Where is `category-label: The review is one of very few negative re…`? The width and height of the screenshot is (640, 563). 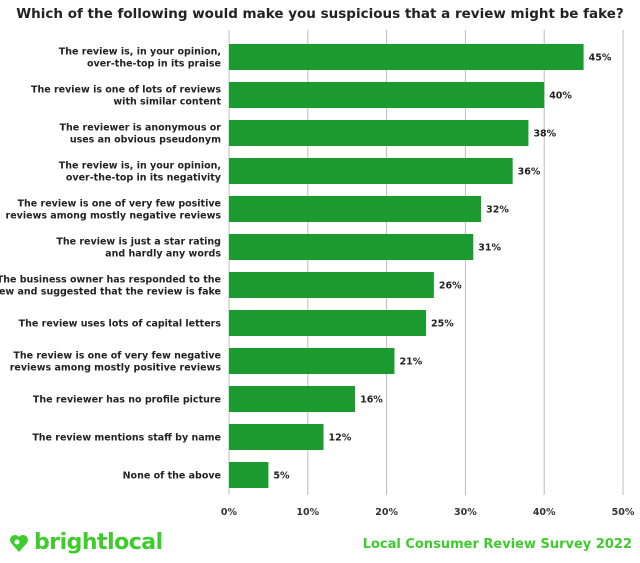 category-label: The review is one of very few negative re… is located at coordinates (116, 362).